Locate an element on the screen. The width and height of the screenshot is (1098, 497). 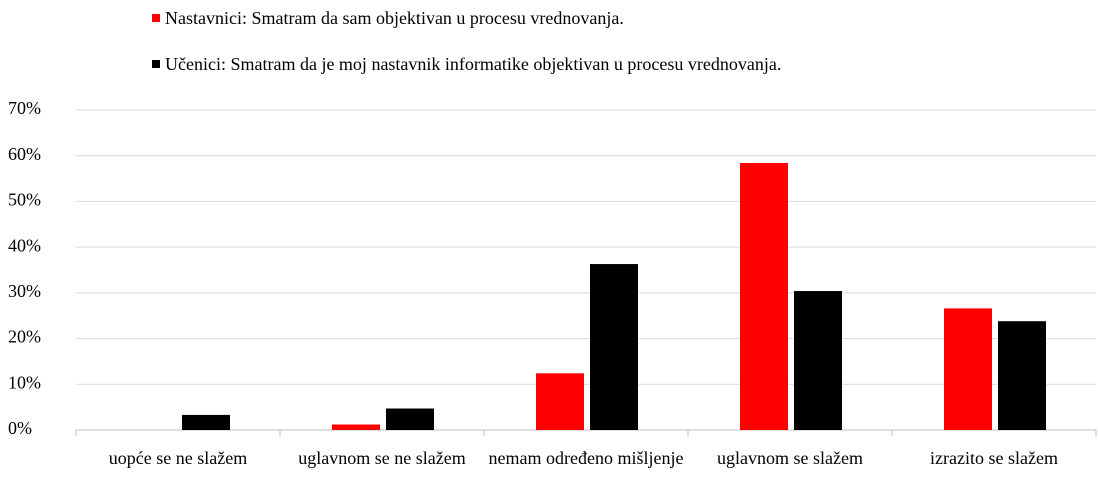
x-tick-label: uglavnom se slažem is located at coordinates (790, 458).